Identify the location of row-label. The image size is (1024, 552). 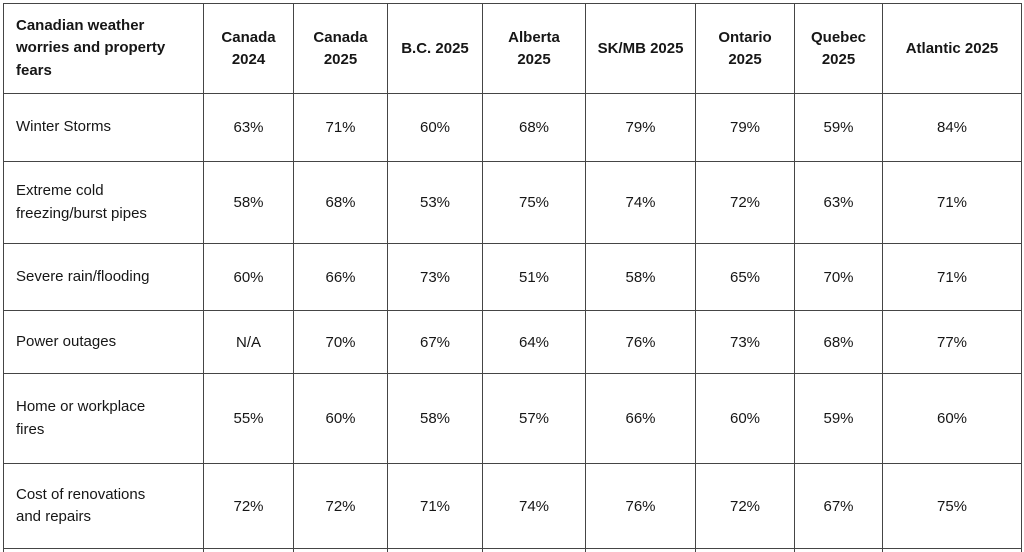
(103, 550).